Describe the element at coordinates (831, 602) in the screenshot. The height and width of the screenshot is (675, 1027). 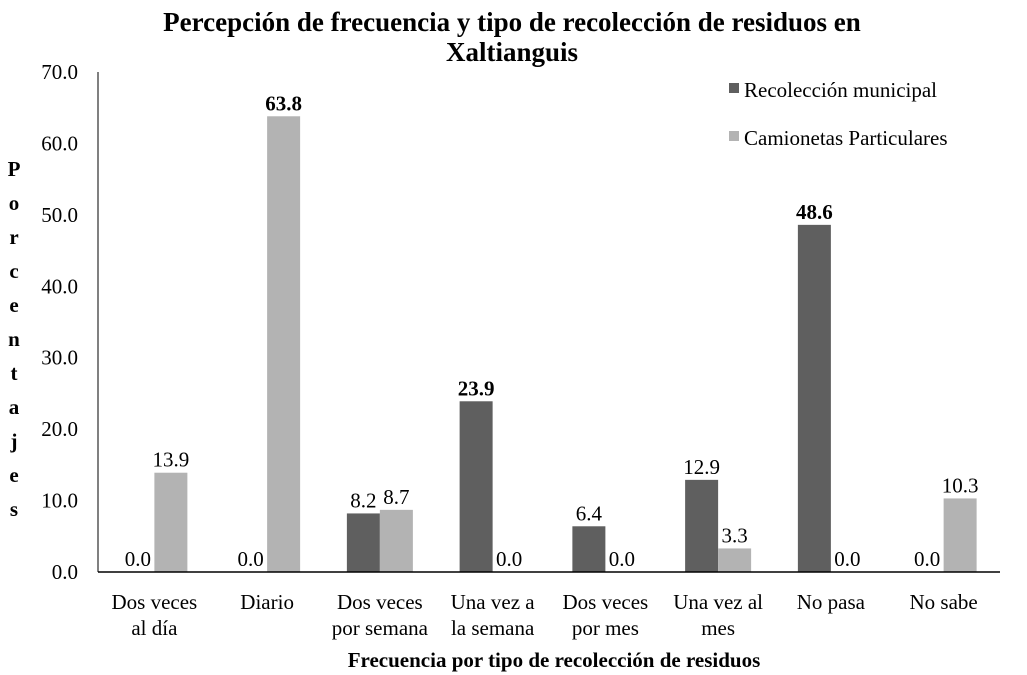
I see `x-tick-label: No pasa` at that location.